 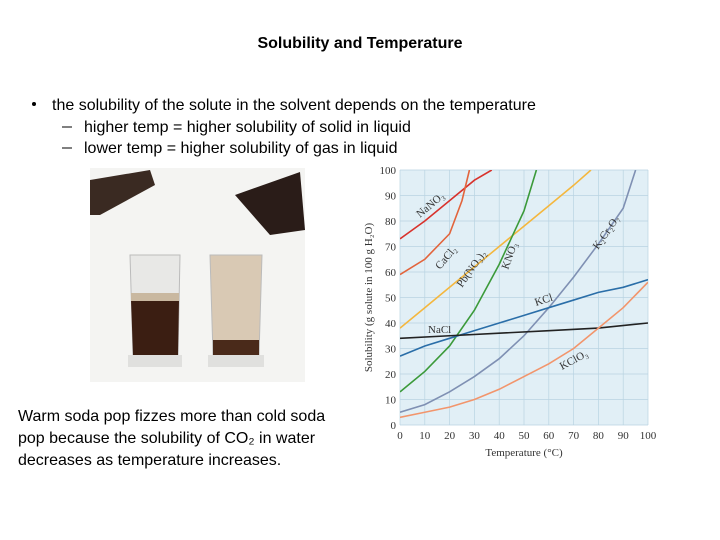 I want to click on soda-photo, so click(x=197, y=275).